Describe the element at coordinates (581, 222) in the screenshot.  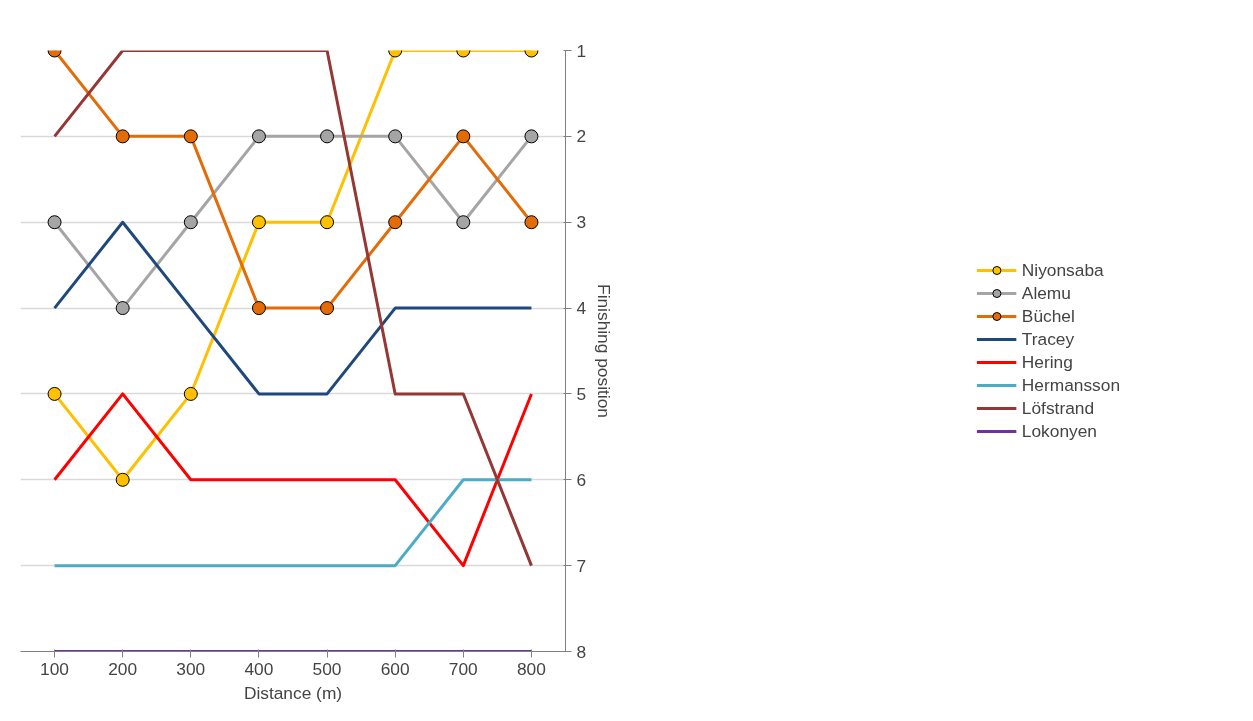
I see `y-tick-label: 3` at that location.